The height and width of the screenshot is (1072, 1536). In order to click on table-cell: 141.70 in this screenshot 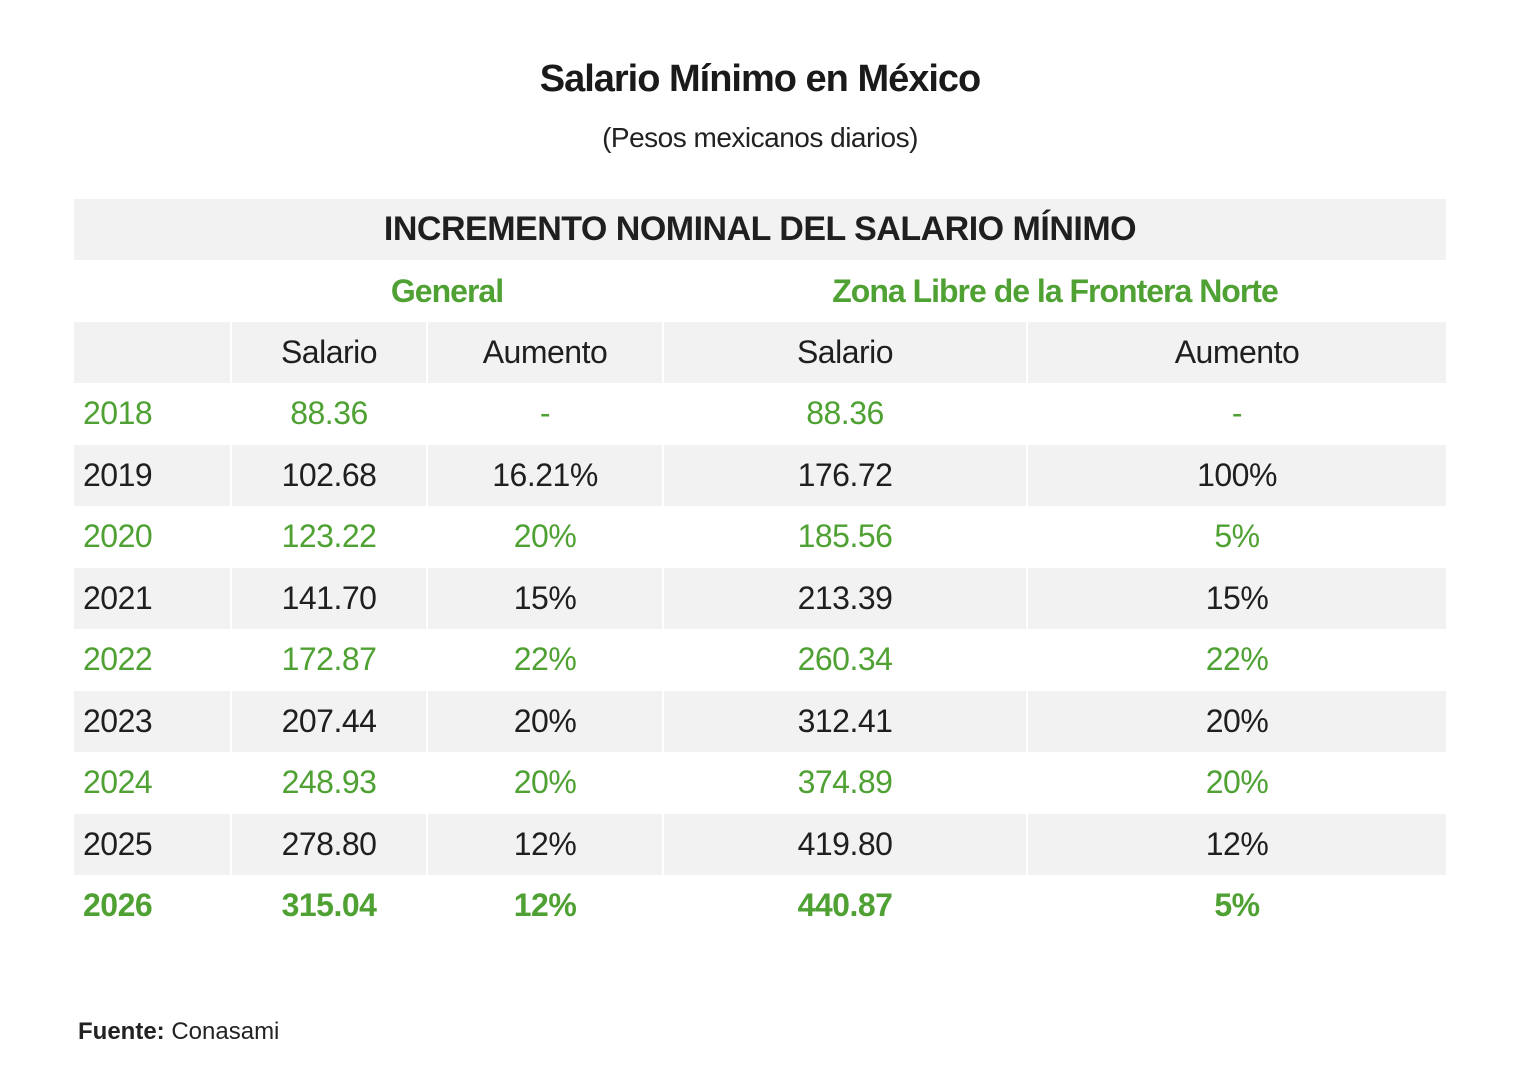, I will do `click(329, 598)`.